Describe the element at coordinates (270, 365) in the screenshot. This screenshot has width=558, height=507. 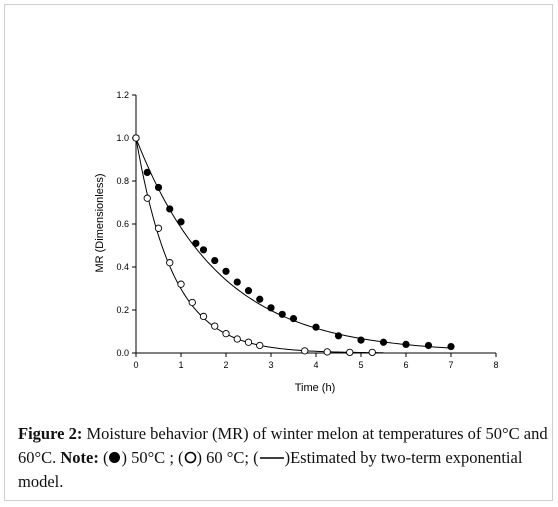
I see `x-tick-label: 3` at that location.